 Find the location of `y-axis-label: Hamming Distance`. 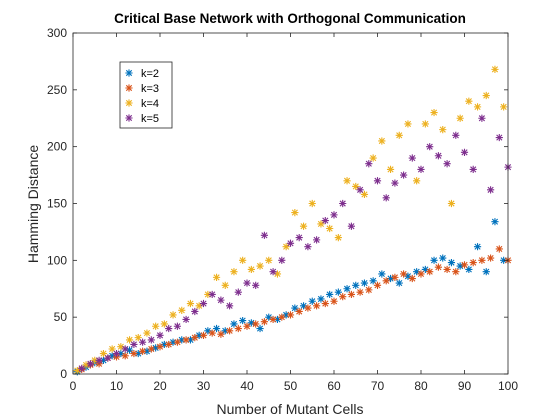

y-axis-label: Hamming Distance is located at coordinates (33, 204).